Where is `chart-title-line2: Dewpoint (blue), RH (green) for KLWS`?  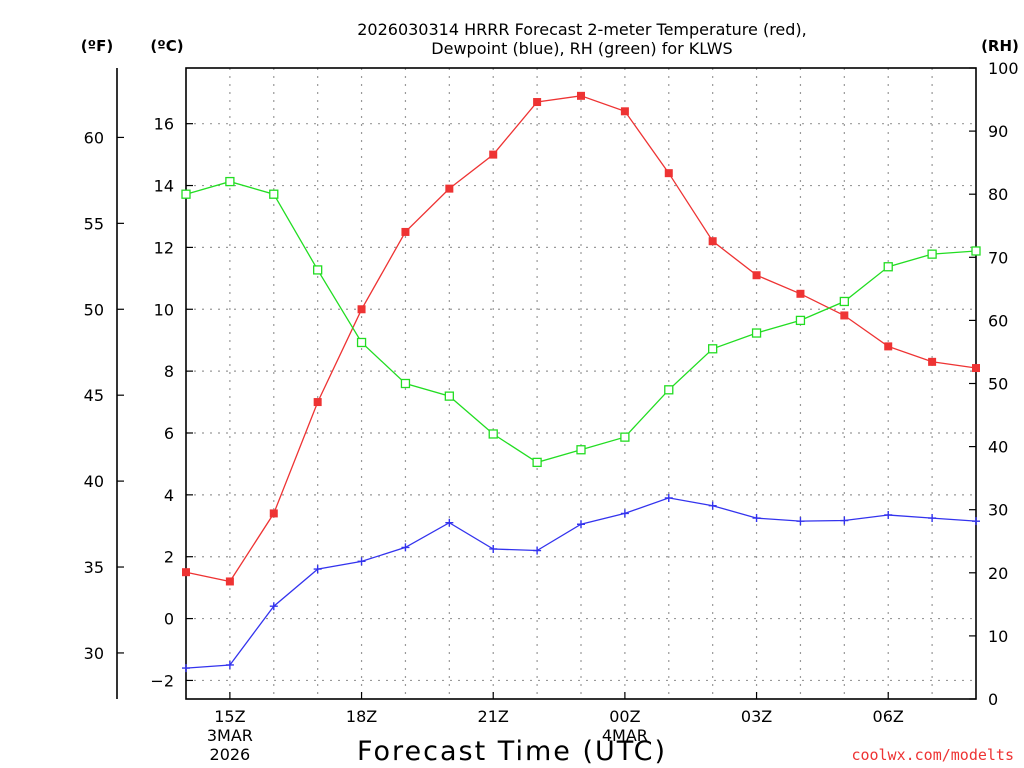
chart-title-line2: Dewpoint (blue), RH (green) for KLWS is located at coordinates (581, 48).